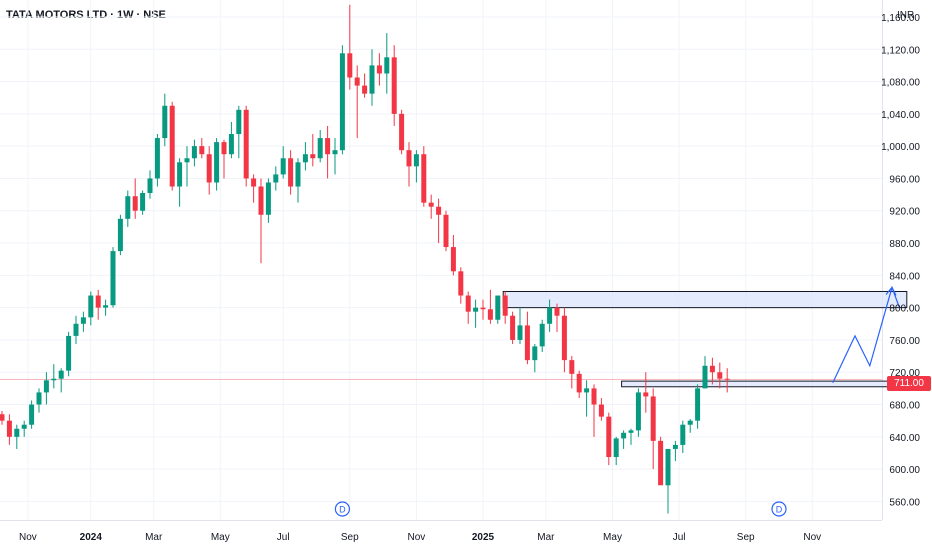 This screenshot has height=550, width=932. What do you see at coordinates (350, 537) in the screenshot?
I see `time-tick-label: Sep` at bounding box center [350, 537].